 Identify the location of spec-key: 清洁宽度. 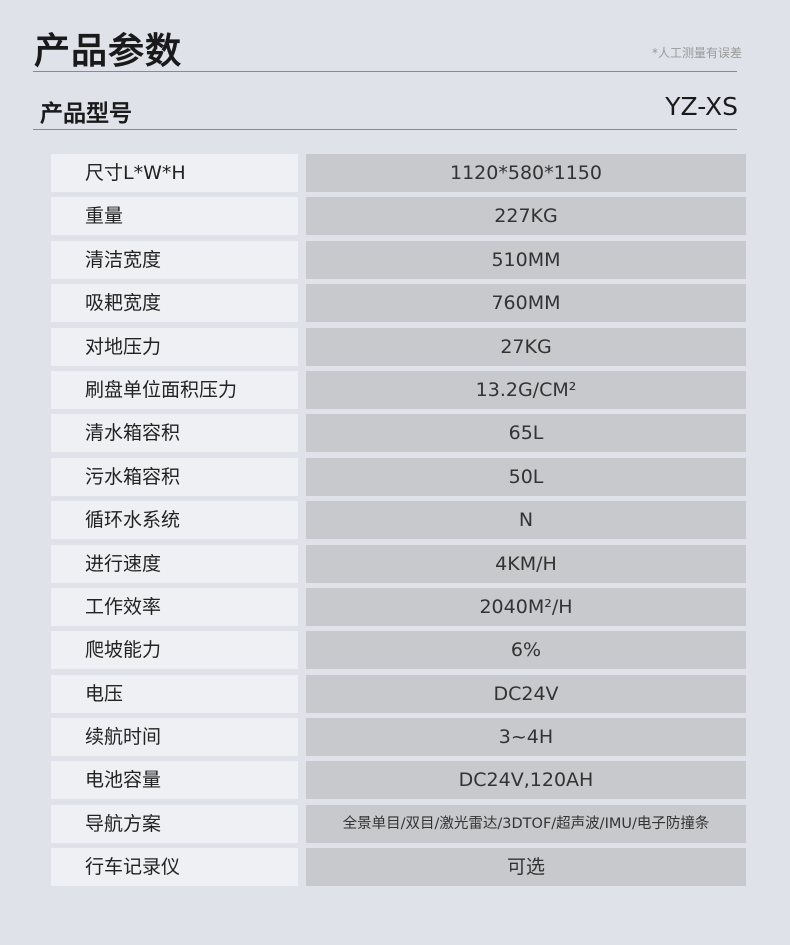
(174, 259).